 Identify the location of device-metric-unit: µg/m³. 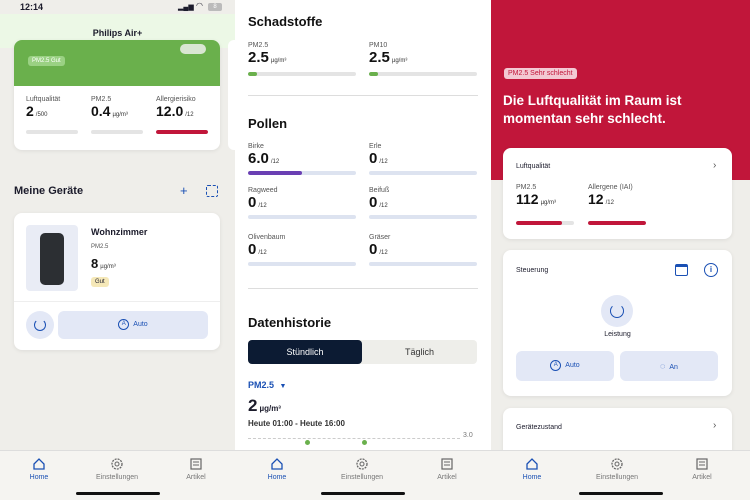
(108, 267).